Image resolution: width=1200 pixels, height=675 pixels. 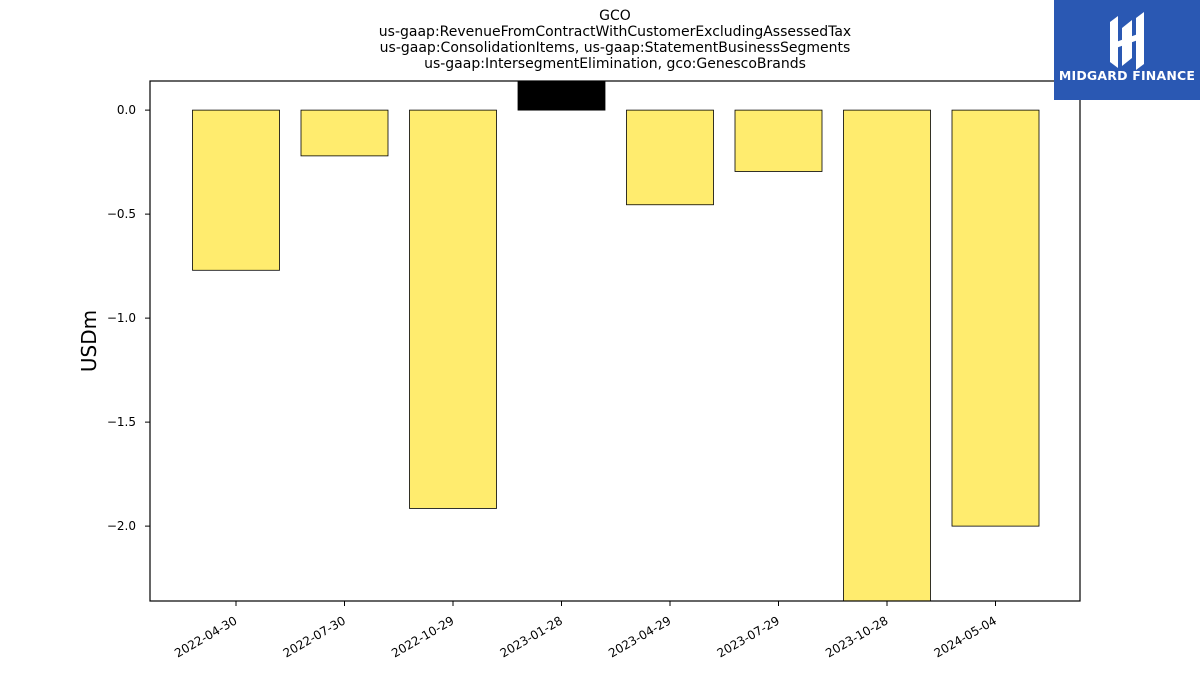 I want to click on x-tick-label: 2022-04-30, so click(x=205, y=636).